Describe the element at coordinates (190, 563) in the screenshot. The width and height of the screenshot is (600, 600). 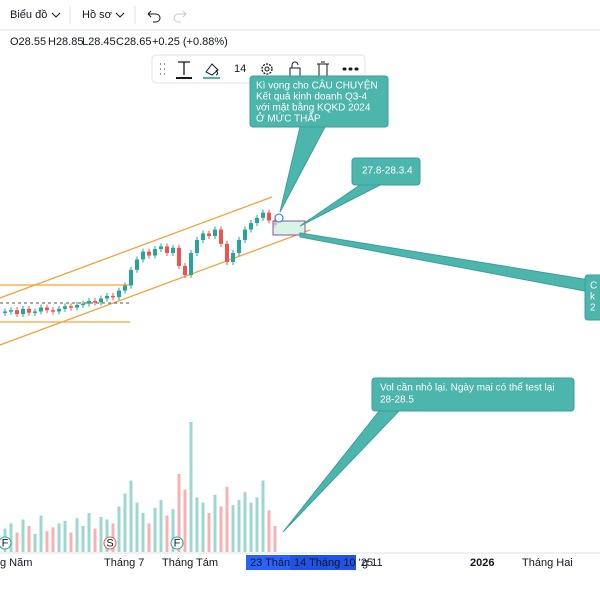
I see `time-label: Tháng Tám` at that location.